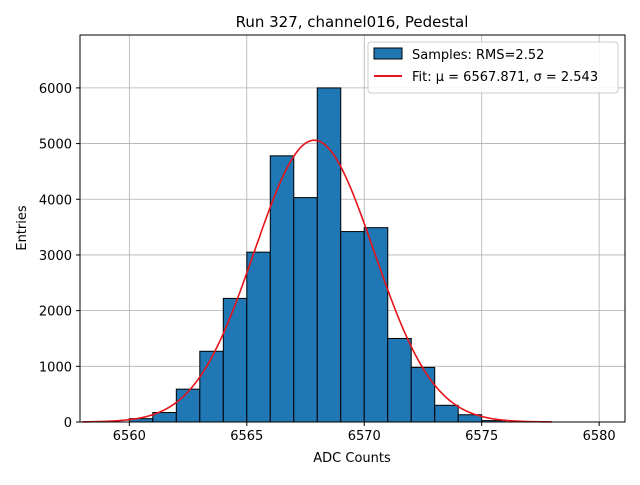  Describe the element at coordinates (55, 256) in the screenshot. I see `y-tick-label: 3000` at that location.